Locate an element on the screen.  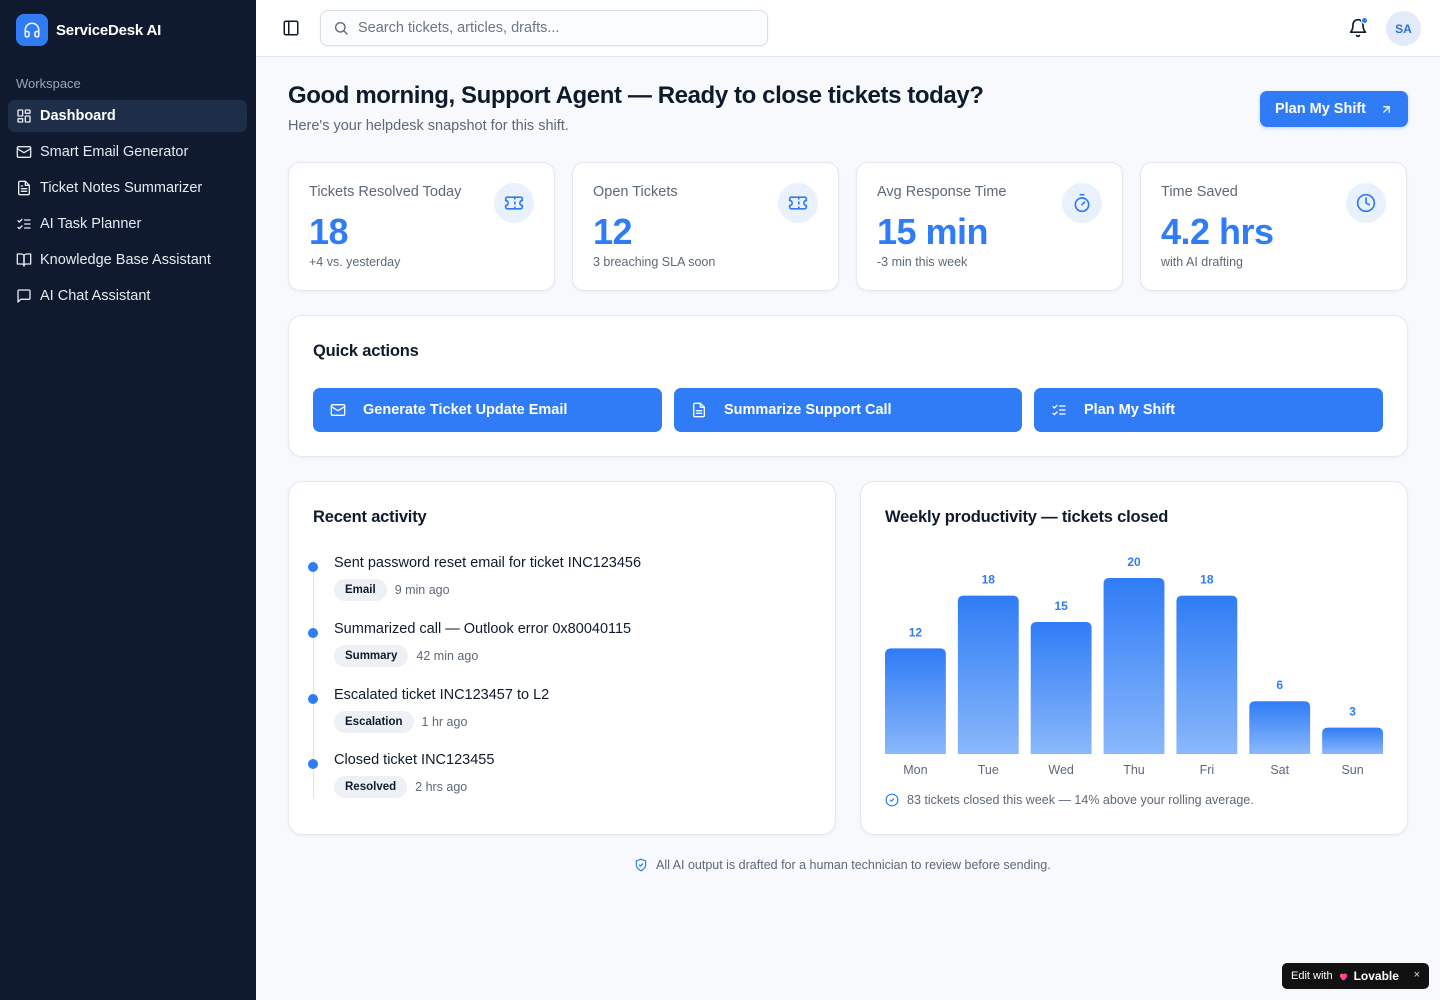
chart-category-label: Wed is located at coordinates (1061, 770).